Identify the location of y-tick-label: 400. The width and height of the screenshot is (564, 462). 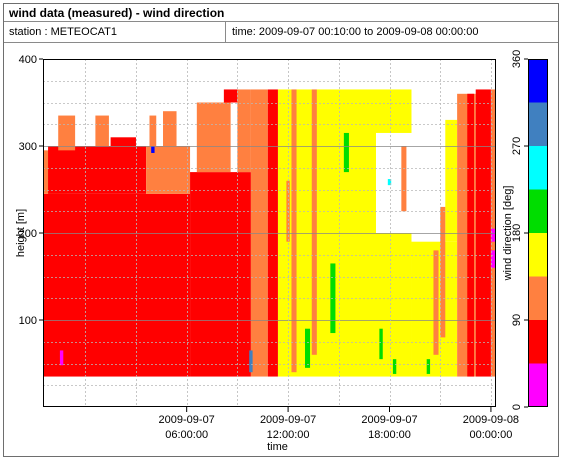
(28, 60).